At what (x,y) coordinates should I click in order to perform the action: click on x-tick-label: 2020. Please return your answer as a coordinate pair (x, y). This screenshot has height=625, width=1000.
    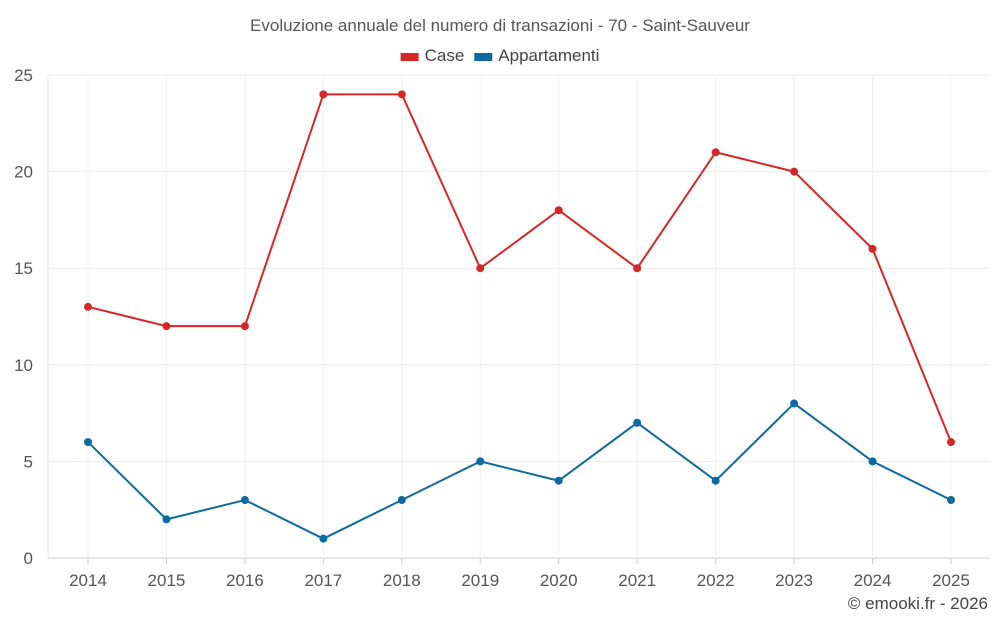
    Looking at the image, I should click on (559, 580).